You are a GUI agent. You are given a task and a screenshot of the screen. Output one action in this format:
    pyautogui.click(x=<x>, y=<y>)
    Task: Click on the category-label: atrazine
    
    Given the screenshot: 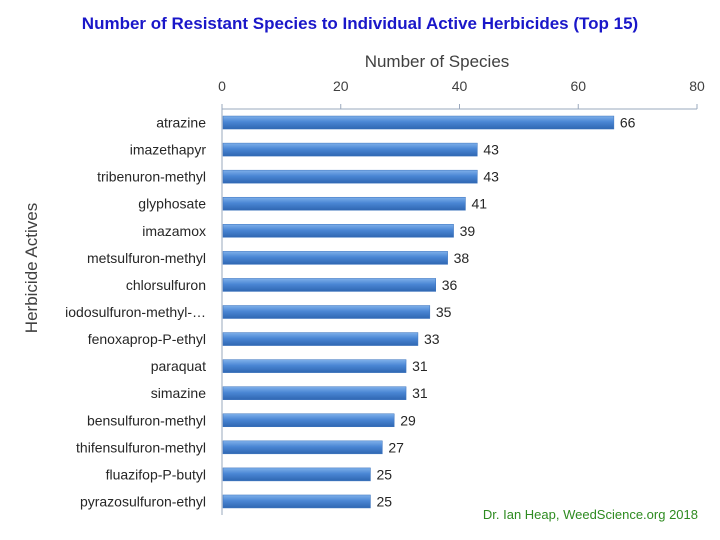 What is the action you would take?
    pyautogui.click(x=181, y=123)
    